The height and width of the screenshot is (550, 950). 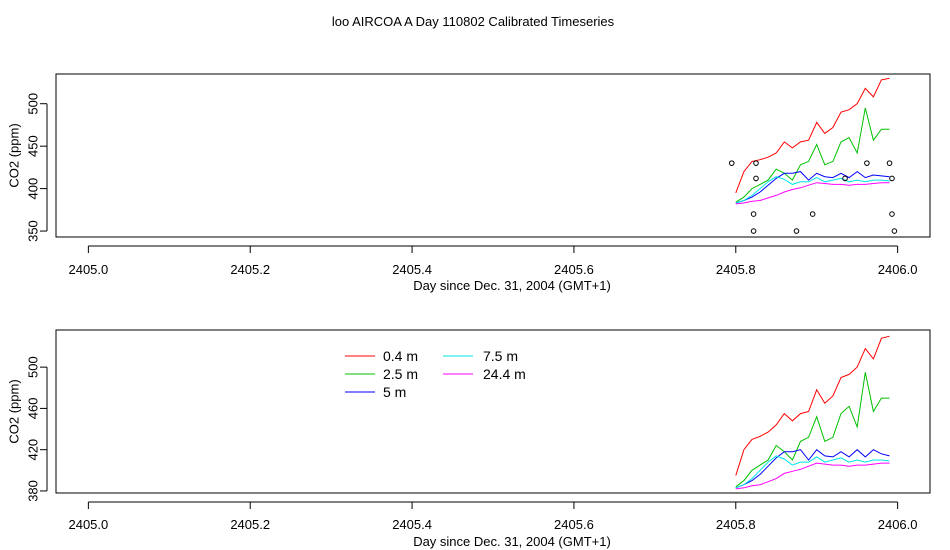 I want to click on y-tick-label: 350, so click(x=32, y=231).